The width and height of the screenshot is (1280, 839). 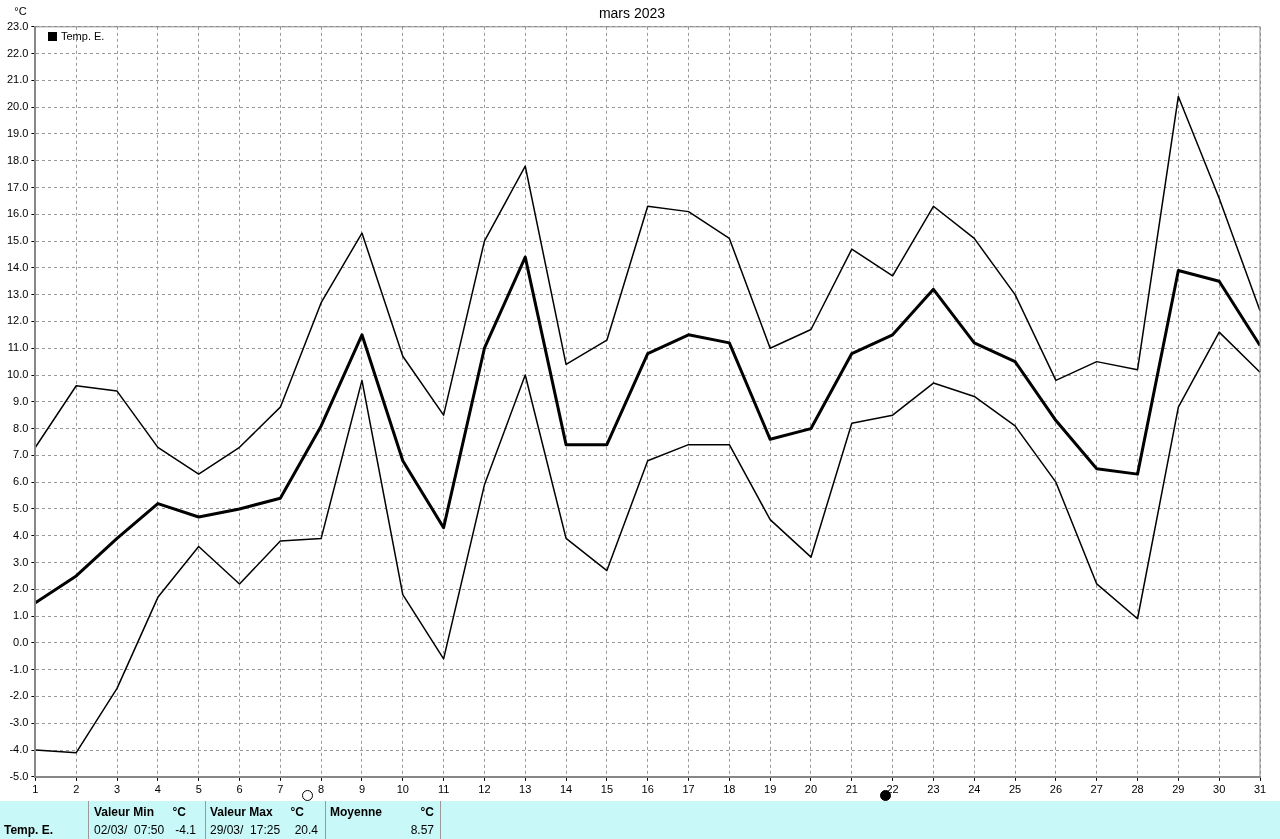 What do you see at coordinates (198, 789) in the screenshot?
I see `x-tick-label: 5` at bounding box center [198, 789].